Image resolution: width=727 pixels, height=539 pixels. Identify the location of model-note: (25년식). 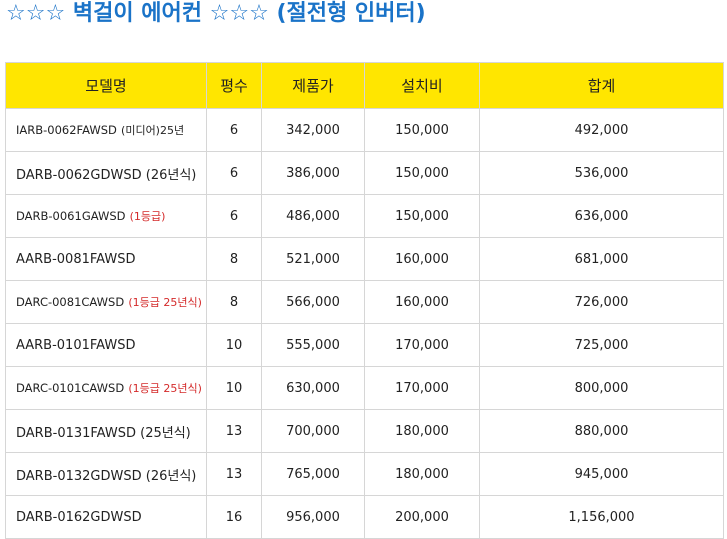
(165, 433).